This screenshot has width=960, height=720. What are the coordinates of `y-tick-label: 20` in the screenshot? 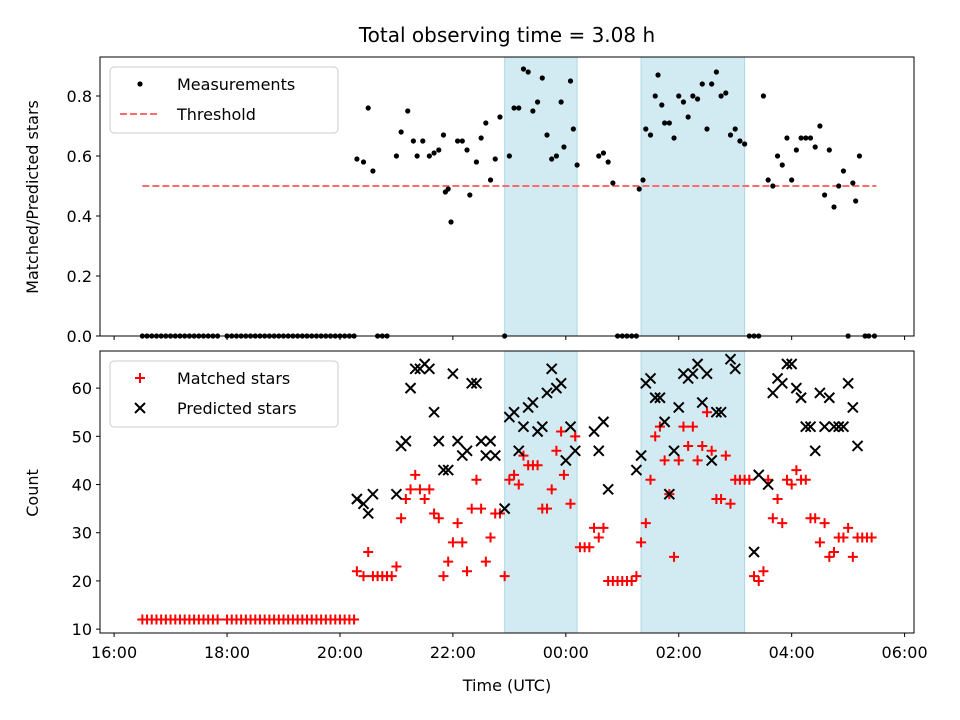 It's located at (82, 581).